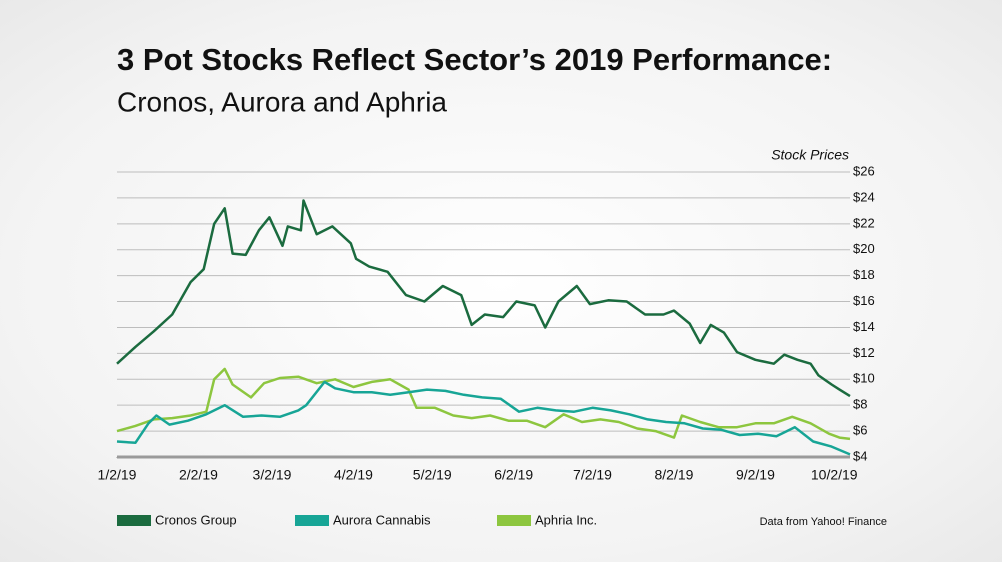 The height and width of the screenshot is (562, 1002). Describe the element at coordinates (864, 274) in the screenshot. I see `y-tick-label: $18` at that location.